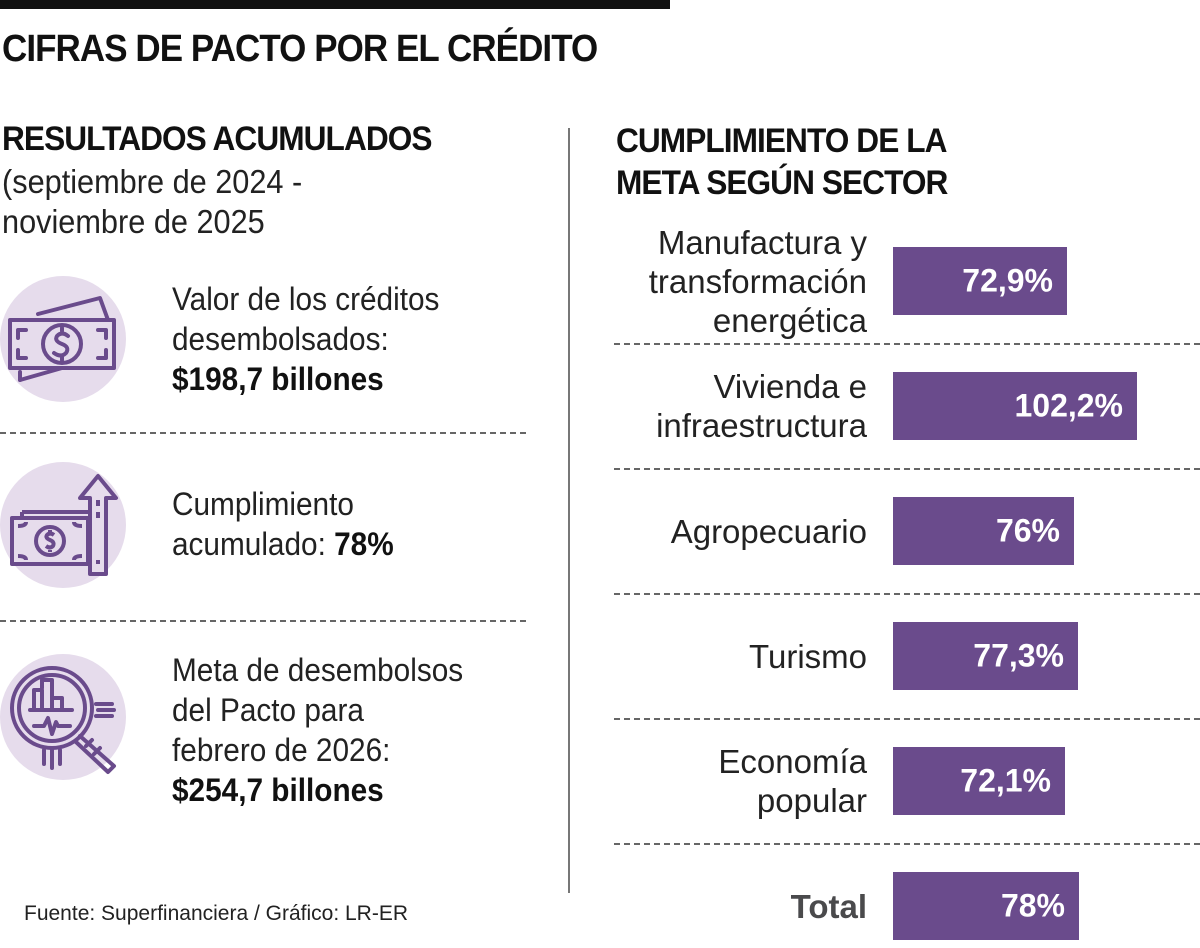  Describe the element at coordinates (782, 183) in the screenshot. I see `heading-line: META SEGÚN SECTOR` at that location.